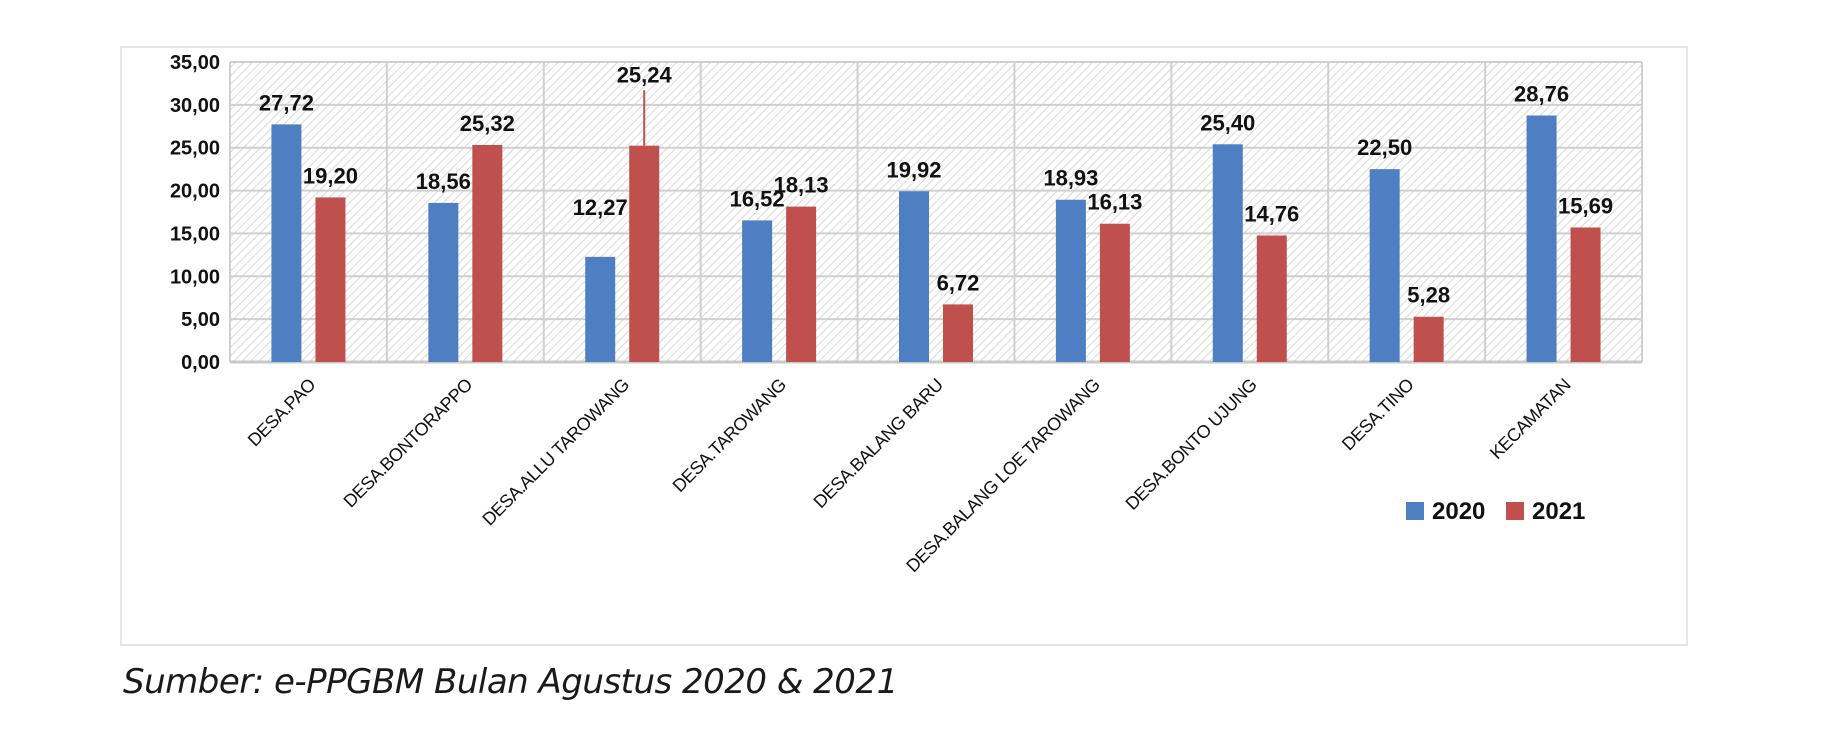 Image resolution: width=1837 pixels, height=754 pixels. I want to click on x-tick-label: KECAMATAN, so click(1530, 419).